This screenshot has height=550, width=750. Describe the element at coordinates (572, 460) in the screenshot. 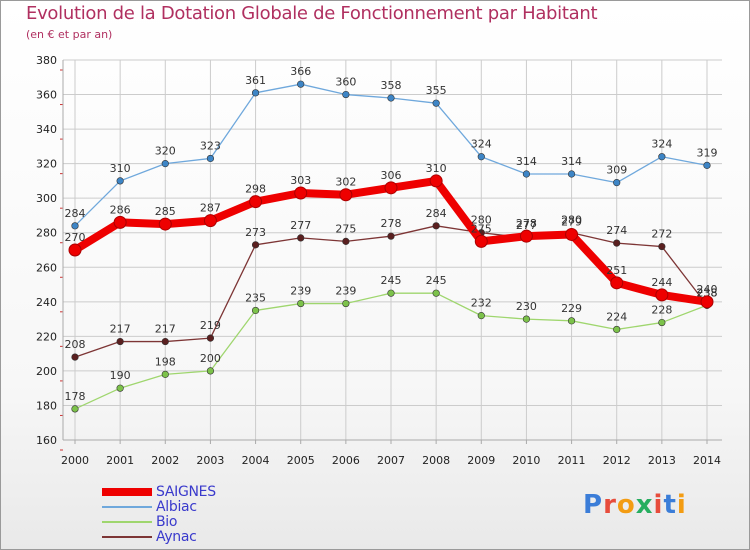

I see `x-tick-label: 2011` at that location.